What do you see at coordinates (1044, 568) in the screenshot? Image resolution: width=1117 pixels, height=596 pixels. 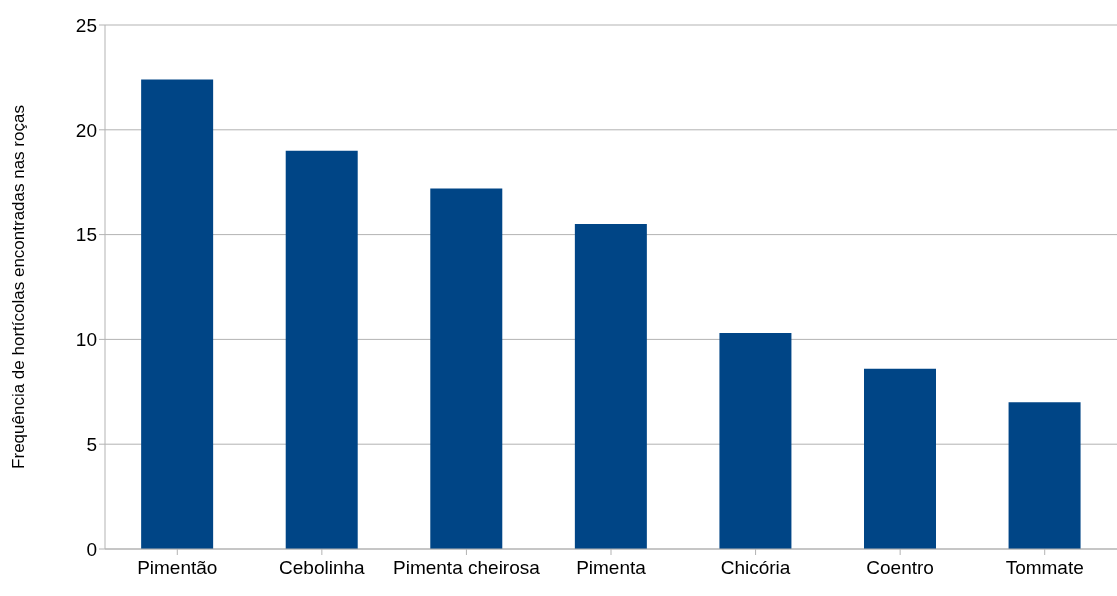 I see `x-tick-label: Tommate` at bounding box center [1044, 568].